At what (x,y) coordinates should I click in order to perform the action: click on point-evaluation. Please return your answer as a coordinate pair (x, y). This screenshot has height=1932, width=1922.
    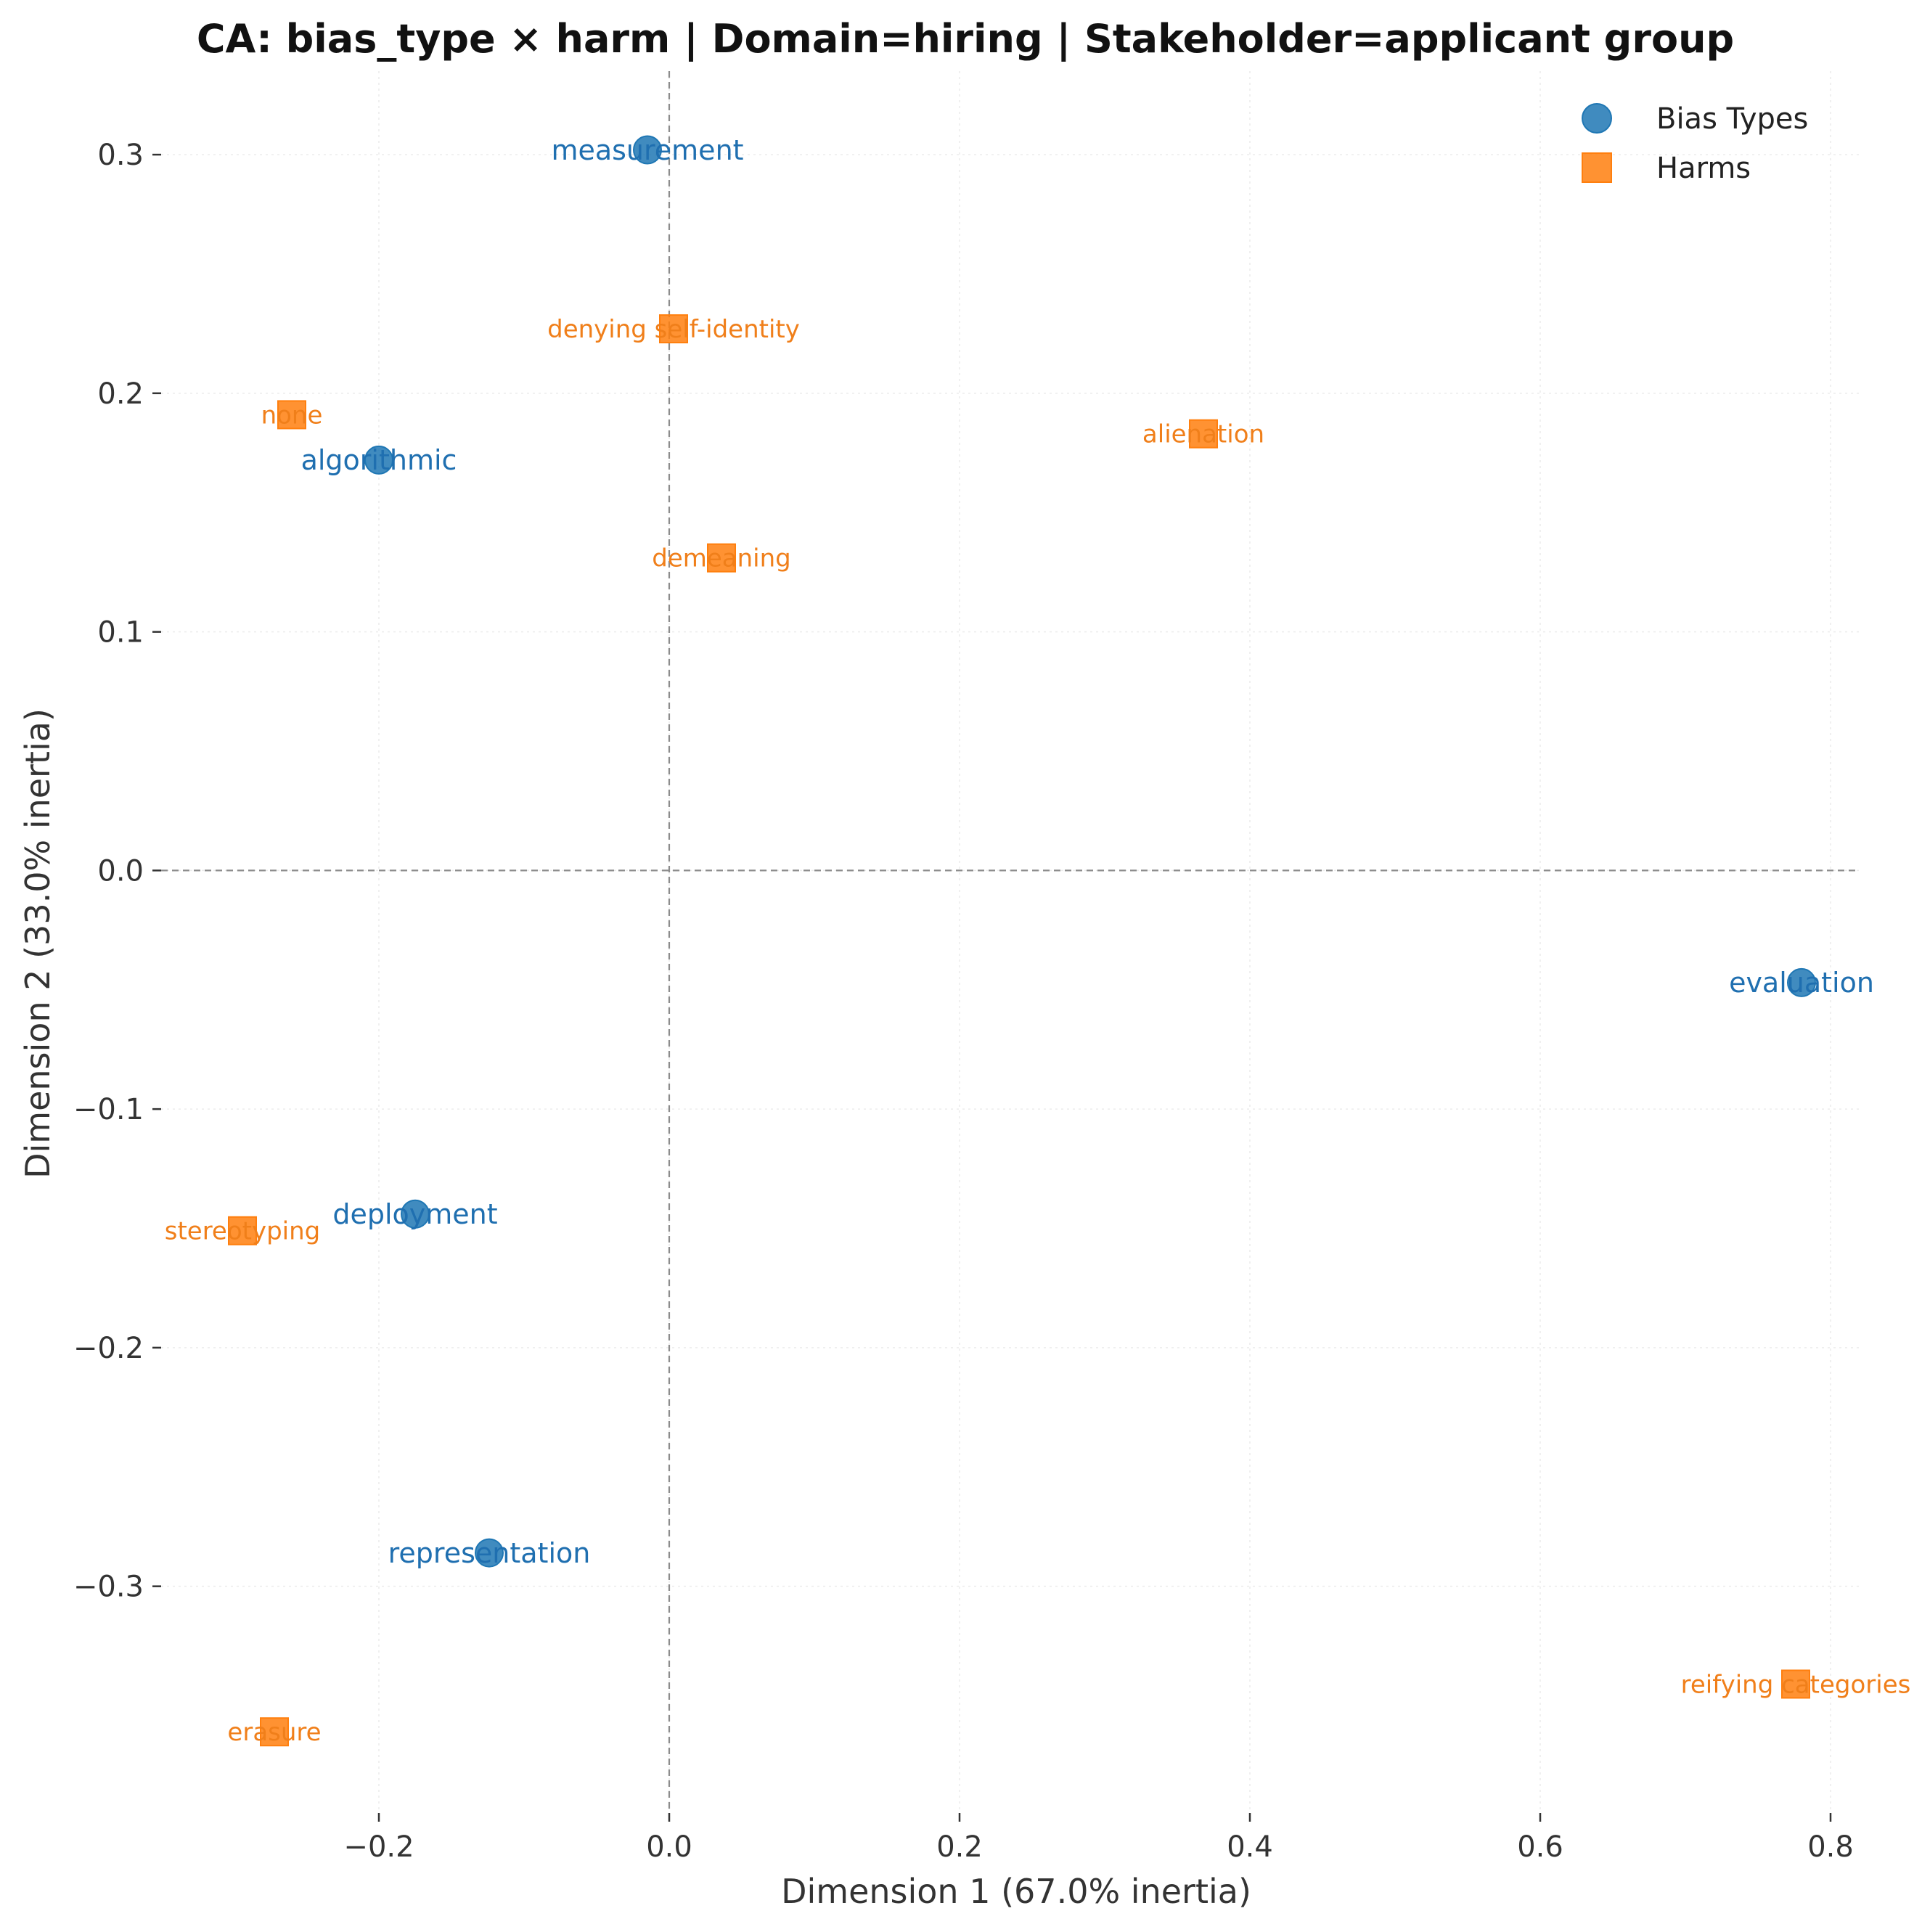
    Looking at the image, I should click on (1801, 982).